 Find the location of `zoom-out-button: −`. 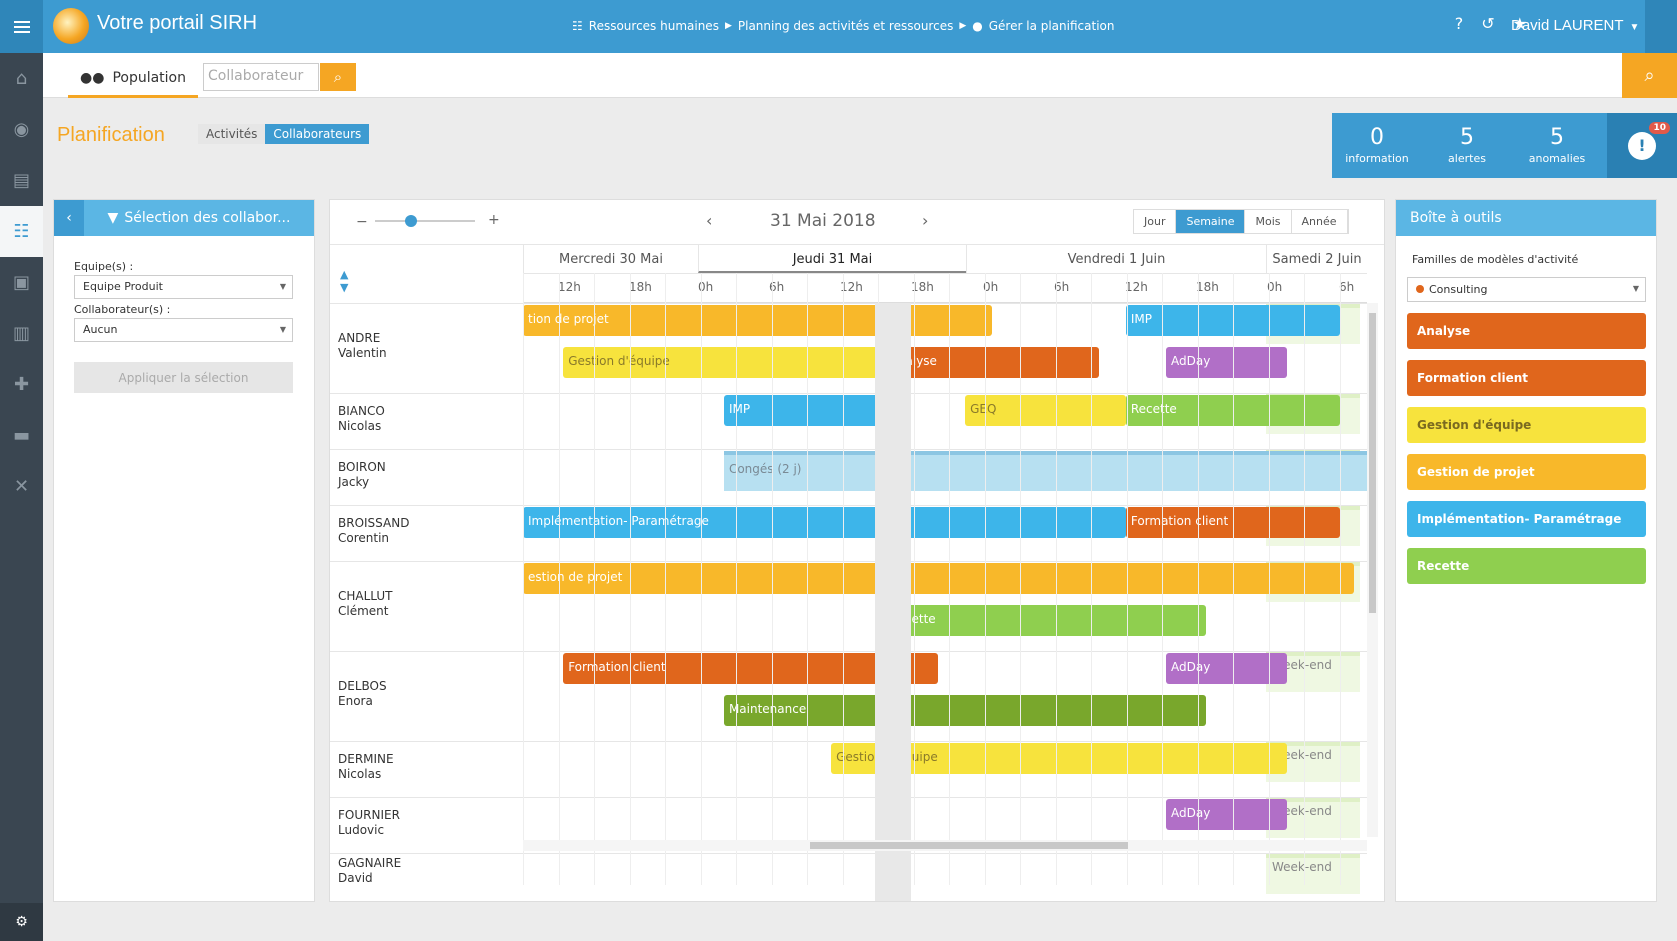

zoom-out-button: − is located at coordinates (362, 222).